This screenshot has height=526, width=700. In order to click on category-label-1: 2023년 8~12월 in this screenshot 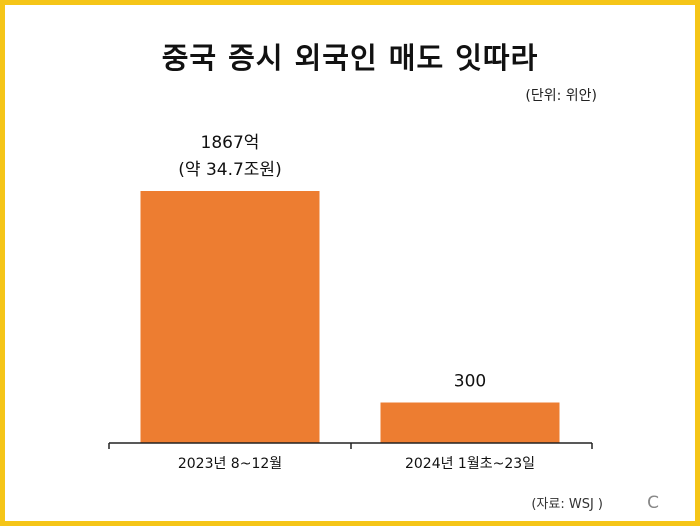, I will do `click(230, 464)`.